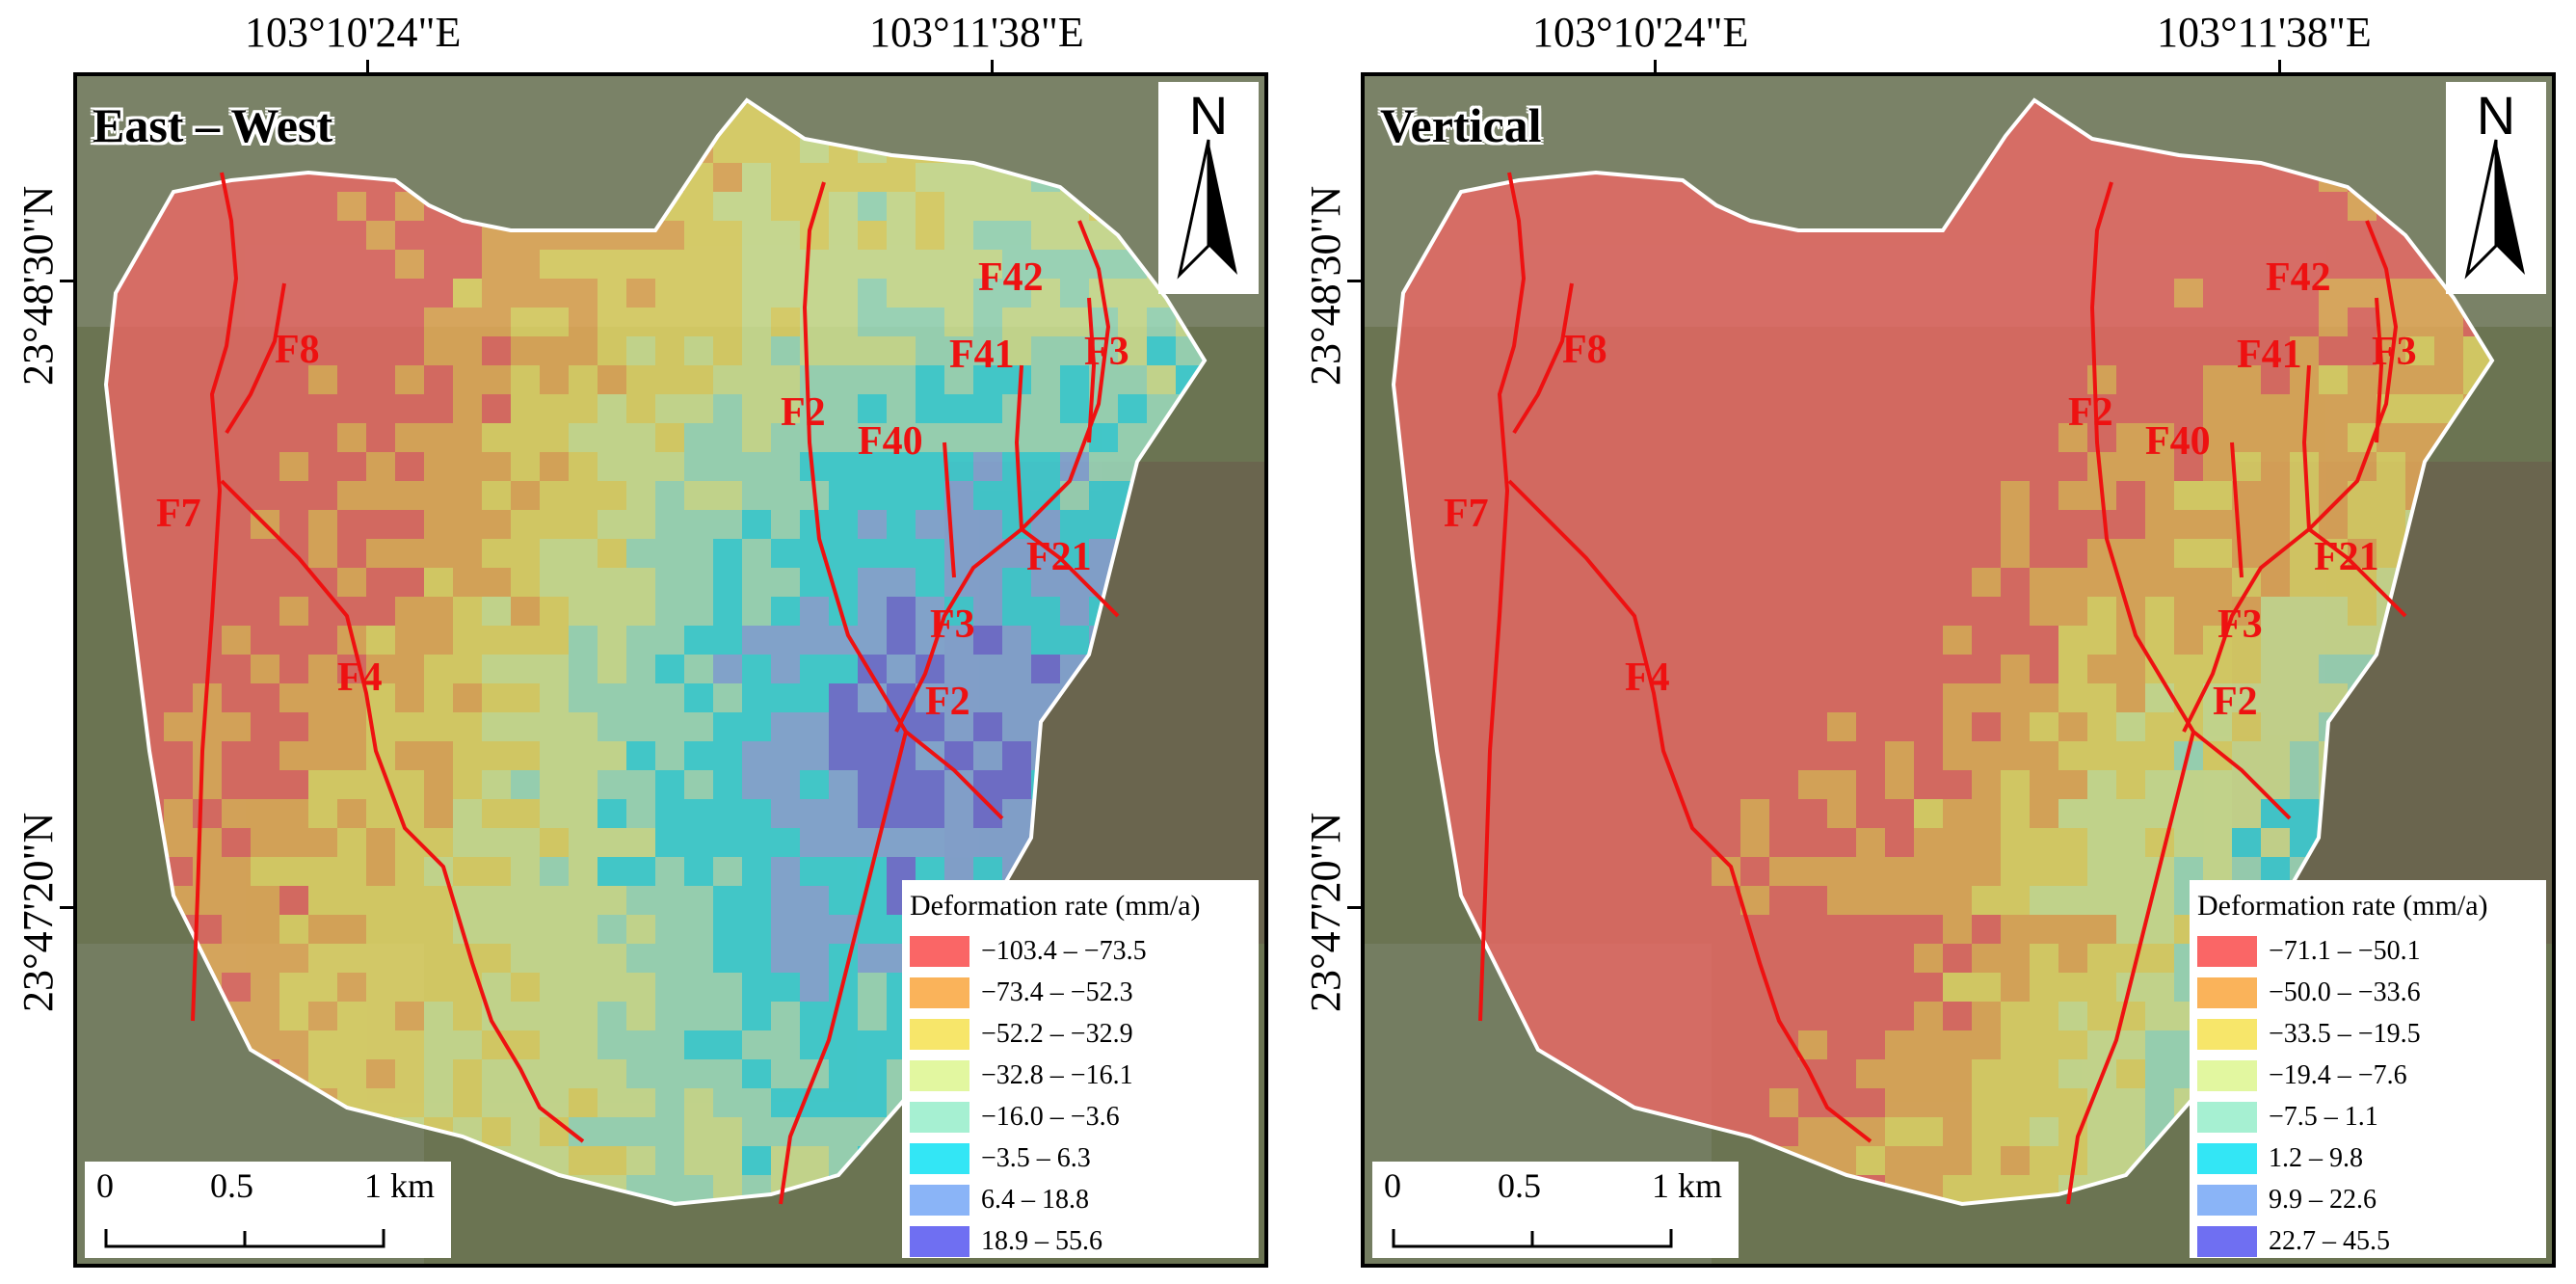  Describe the element at coordinates (2090, 412) in the screenshot. I see `fault-label-f2-north: F2` at that location.